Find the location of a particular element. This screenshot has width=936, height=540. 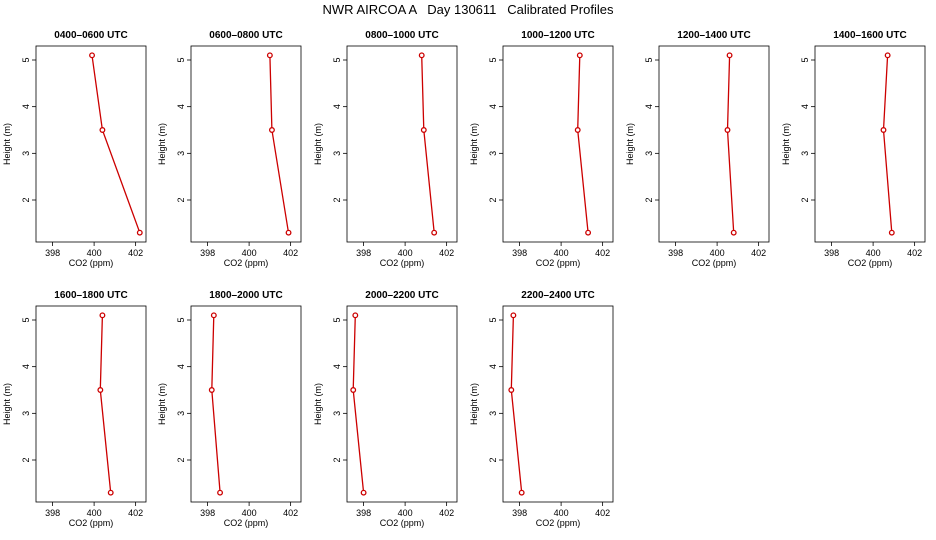

panel-title: 1800–2000 UTC is located at coordinates (245, 295).